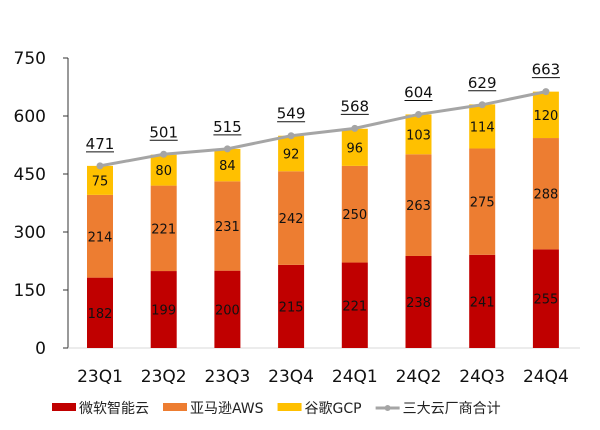 The height and width of the screenshot is (430, 600). What do you see at coordinates (291, 377) in the screenshot?
I see `x-tick-label: 23Q4` at bounding box center [291, 377].